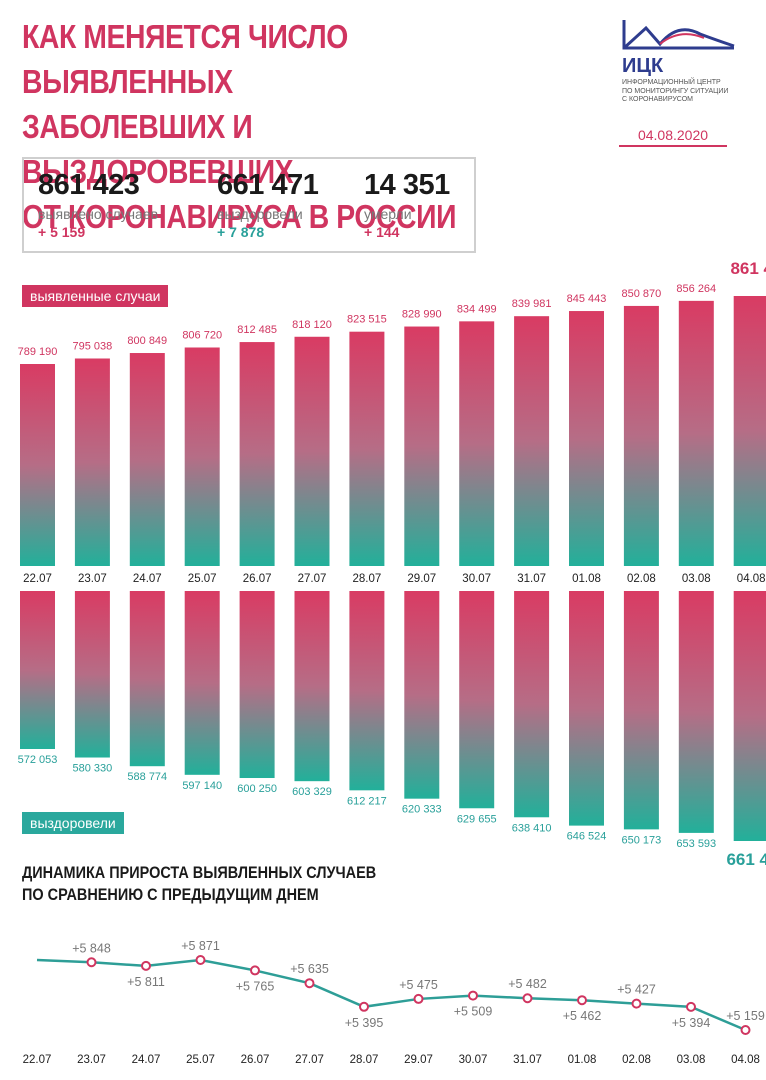 This screenshot has width=766, height=1080. What do you see at coordinates (643, 66) in the screenshot?
I see `logo-name: ИЦК` at bounding box center [643, 66].